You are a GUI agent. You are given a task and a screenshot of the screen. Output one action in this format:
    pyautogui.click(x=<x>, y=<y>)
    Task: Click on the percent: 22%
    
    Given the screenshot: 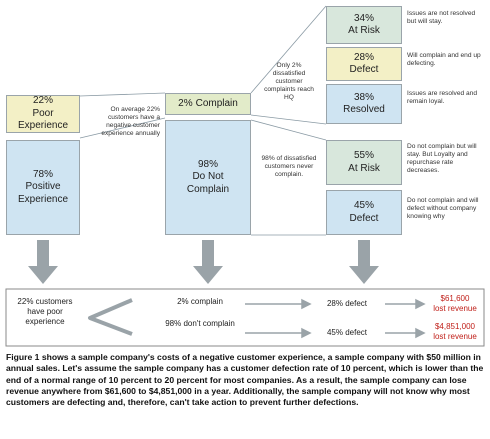 What is the action you would take?
    pyautogui.click(x=42, y=101)
    